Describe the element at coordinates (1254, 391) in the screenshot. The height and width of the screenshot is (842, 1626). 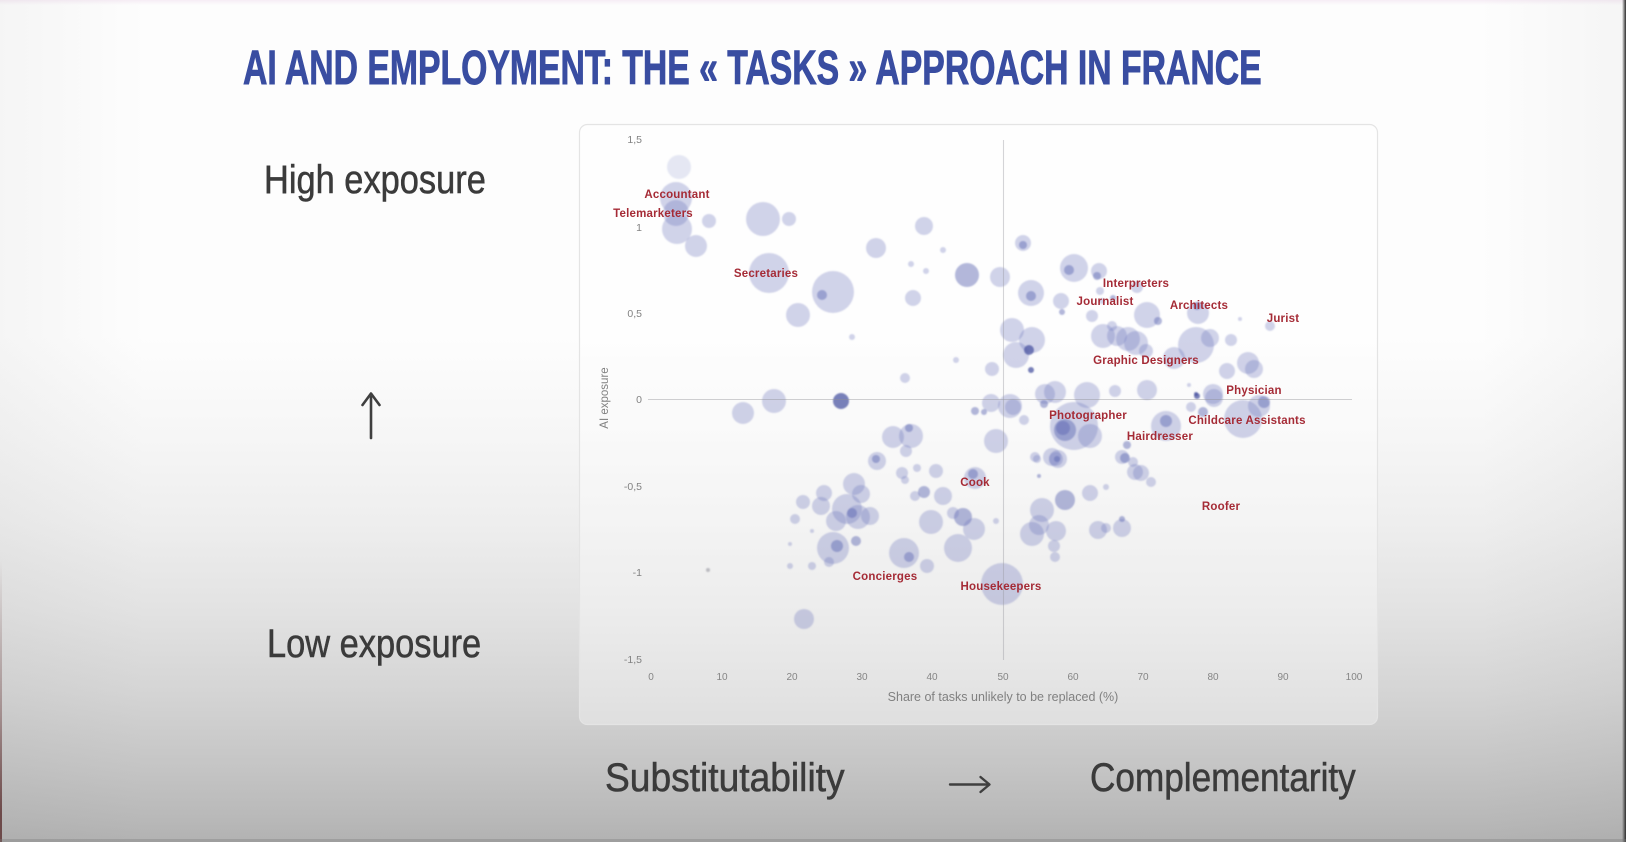
I see `svg-text: Physician` at that location.